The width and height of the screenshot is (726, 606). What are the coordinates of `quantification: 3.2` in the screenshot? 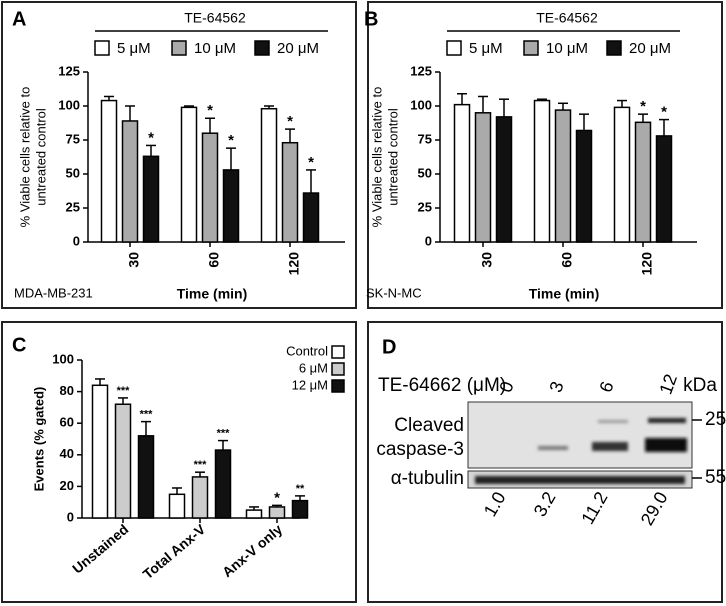 It's located at (545, 504).